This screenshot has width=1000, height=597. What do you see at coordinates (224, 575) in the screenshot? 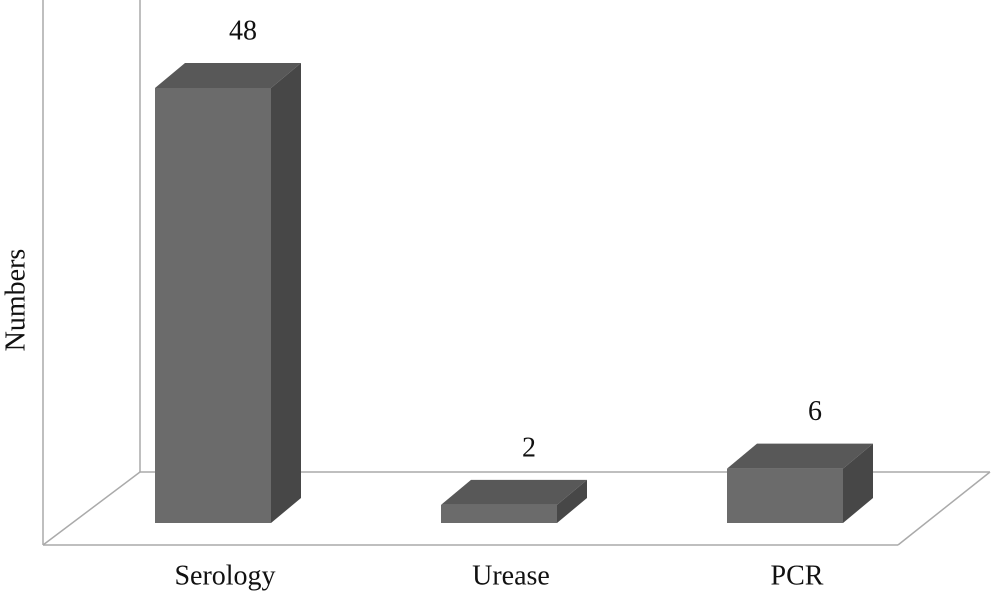
I see `x-tick-label: Serology` at bounding box center [224, 575].